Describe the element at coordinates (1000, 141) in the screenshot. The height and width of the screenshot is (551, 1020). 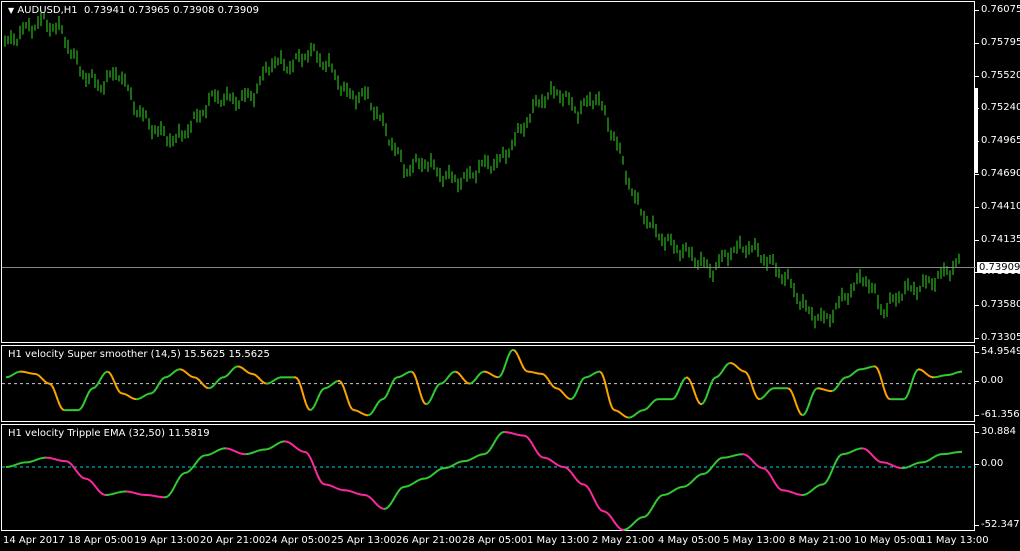
I see `price-axis-label: 0.74965` at that location.